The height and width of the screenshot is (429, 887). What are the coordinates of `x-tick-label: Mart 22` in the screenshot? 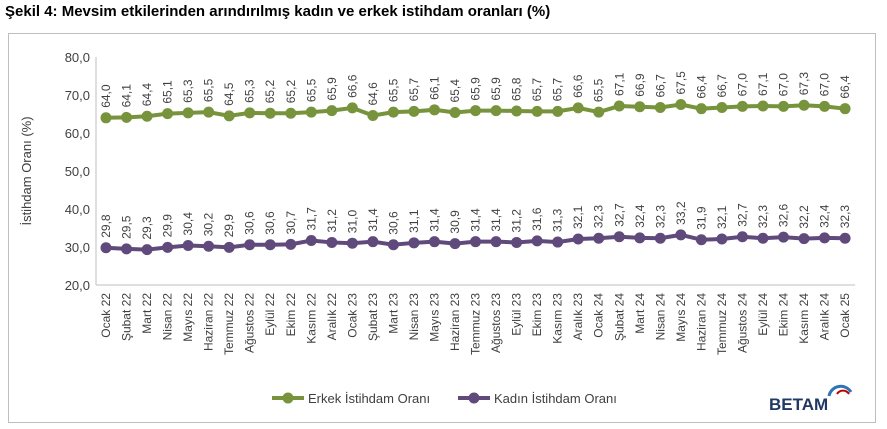 It's located at (147, 313).